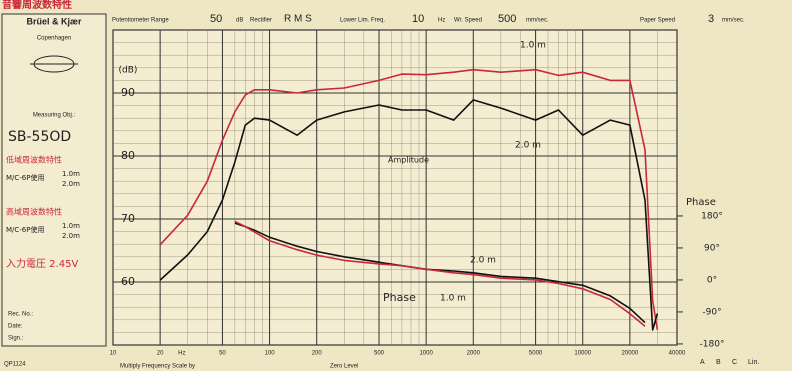  I want to click on y-tick-label: 70, so click(128, 218).